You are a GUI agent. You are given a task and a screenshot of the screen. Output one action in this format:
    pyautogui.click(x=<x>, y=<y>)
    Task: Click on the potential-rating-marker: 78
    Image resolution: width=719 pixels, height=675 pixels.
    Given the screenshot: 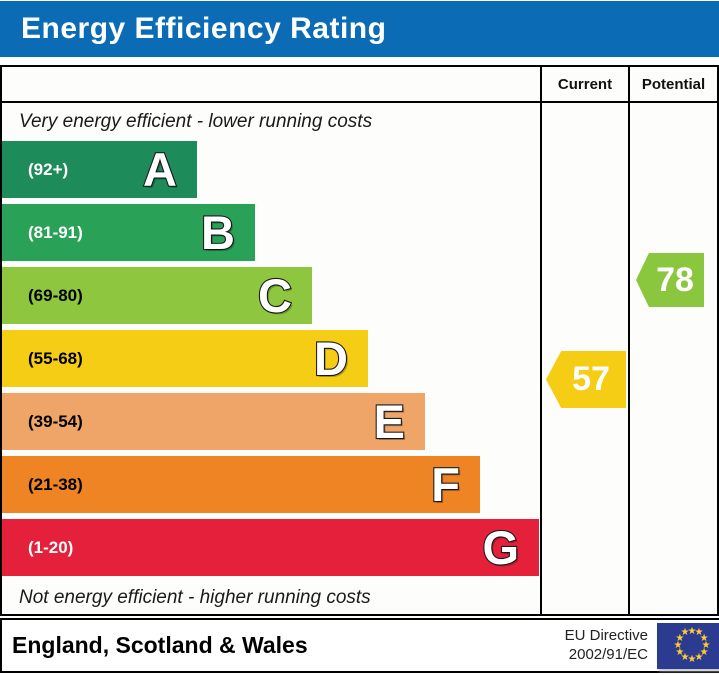 What is the action you would take?
    pyautogui.click(x=670, y=280)
    